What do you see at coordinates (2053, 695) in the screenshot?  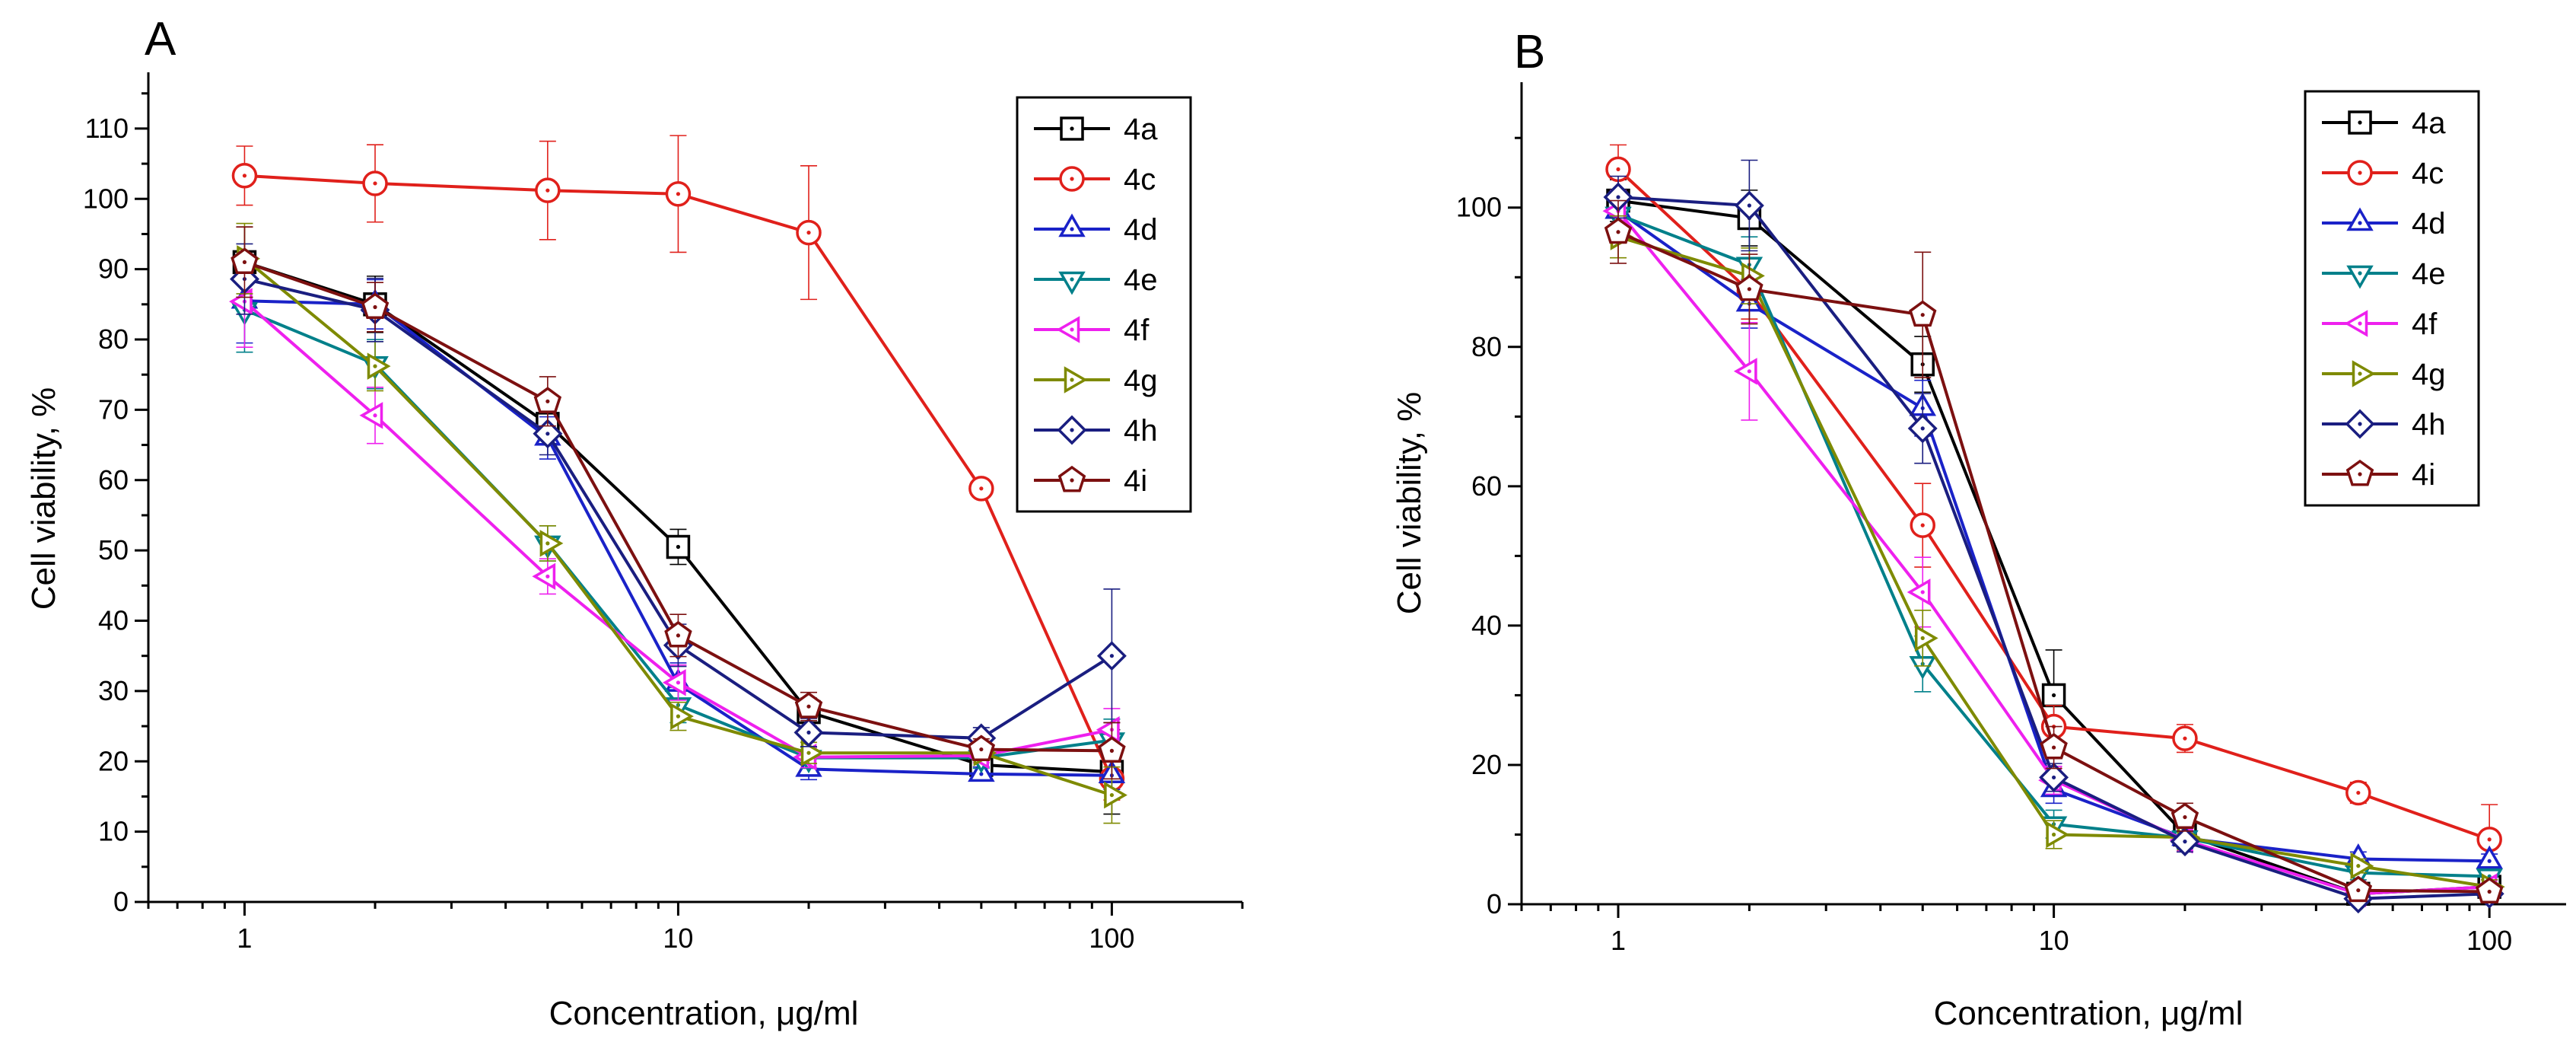 I see `data-point-4a-dot` at bounding box center [2053, 695].